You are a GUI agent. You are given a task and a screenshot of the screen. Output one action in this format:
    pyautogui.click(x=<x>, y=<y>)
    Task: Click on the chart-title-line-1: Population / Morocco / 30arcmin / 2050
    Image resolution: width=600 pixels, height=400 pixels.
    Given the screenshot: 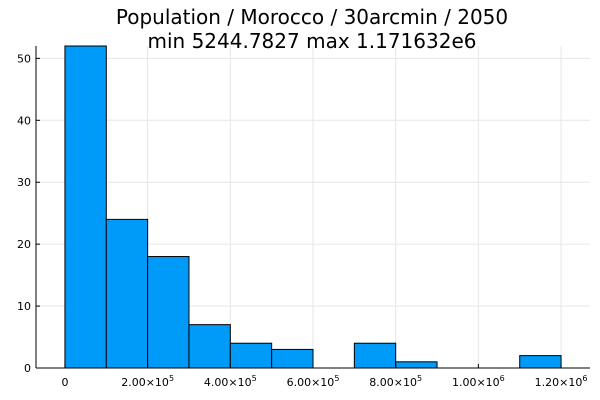 What is the action you would take?
    pyautogui.click(x=312, y=17)
    